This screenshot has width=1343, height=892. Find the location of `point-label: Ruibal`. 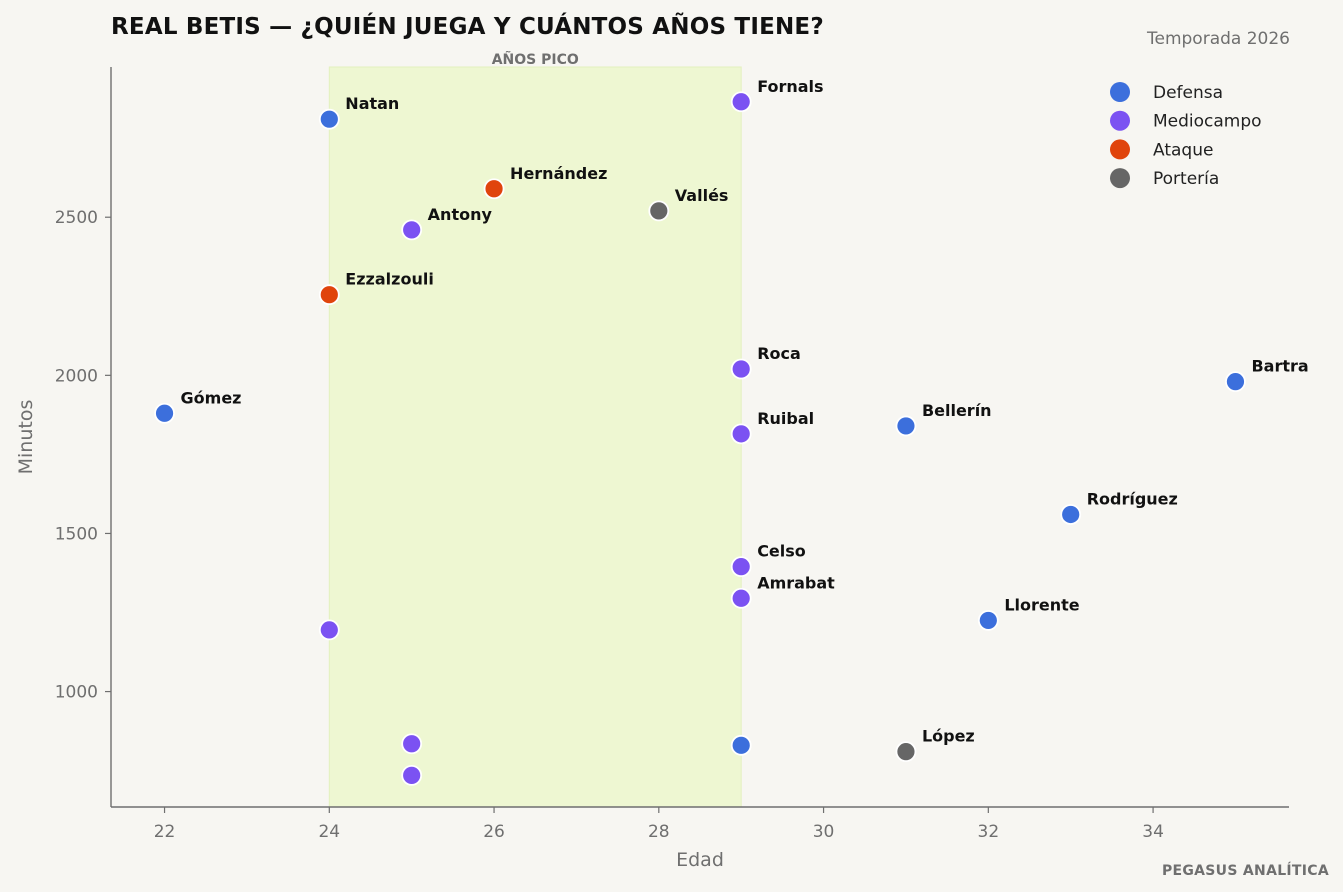

point-label: Ruibal is located at coordinates (785, 418).